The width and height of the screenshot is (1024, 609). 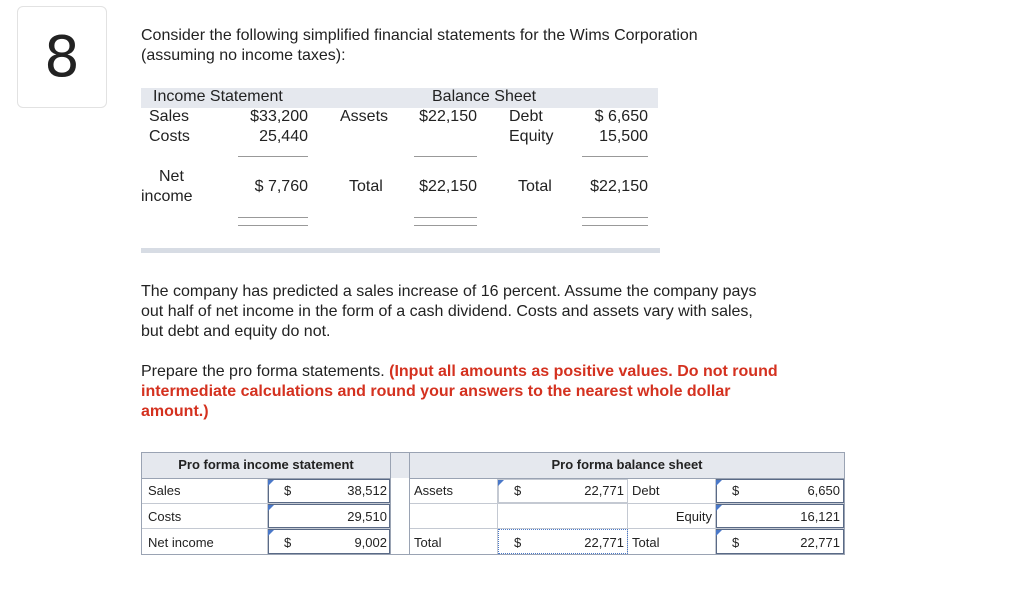 I want to click on pro-forma-balance-header: Pro forma balance sheet, so click(x=627, y=464).